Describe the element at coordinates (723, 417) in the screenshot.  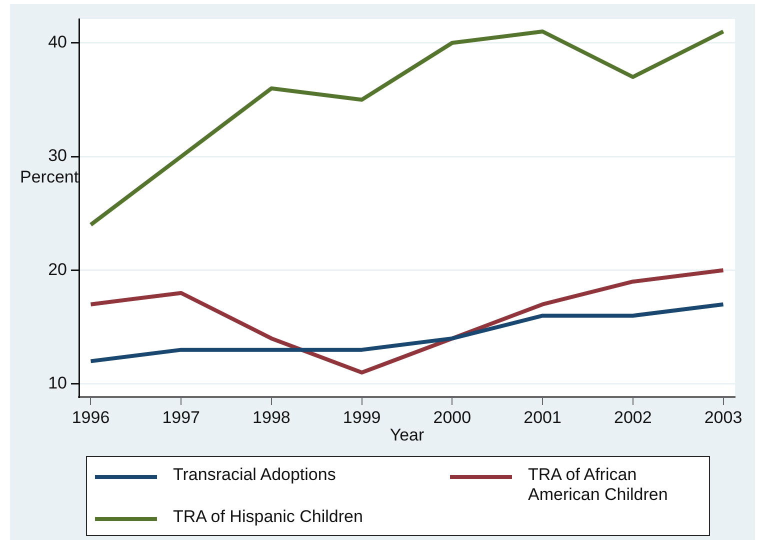
I see `x-tick-label: 2003` at that location.